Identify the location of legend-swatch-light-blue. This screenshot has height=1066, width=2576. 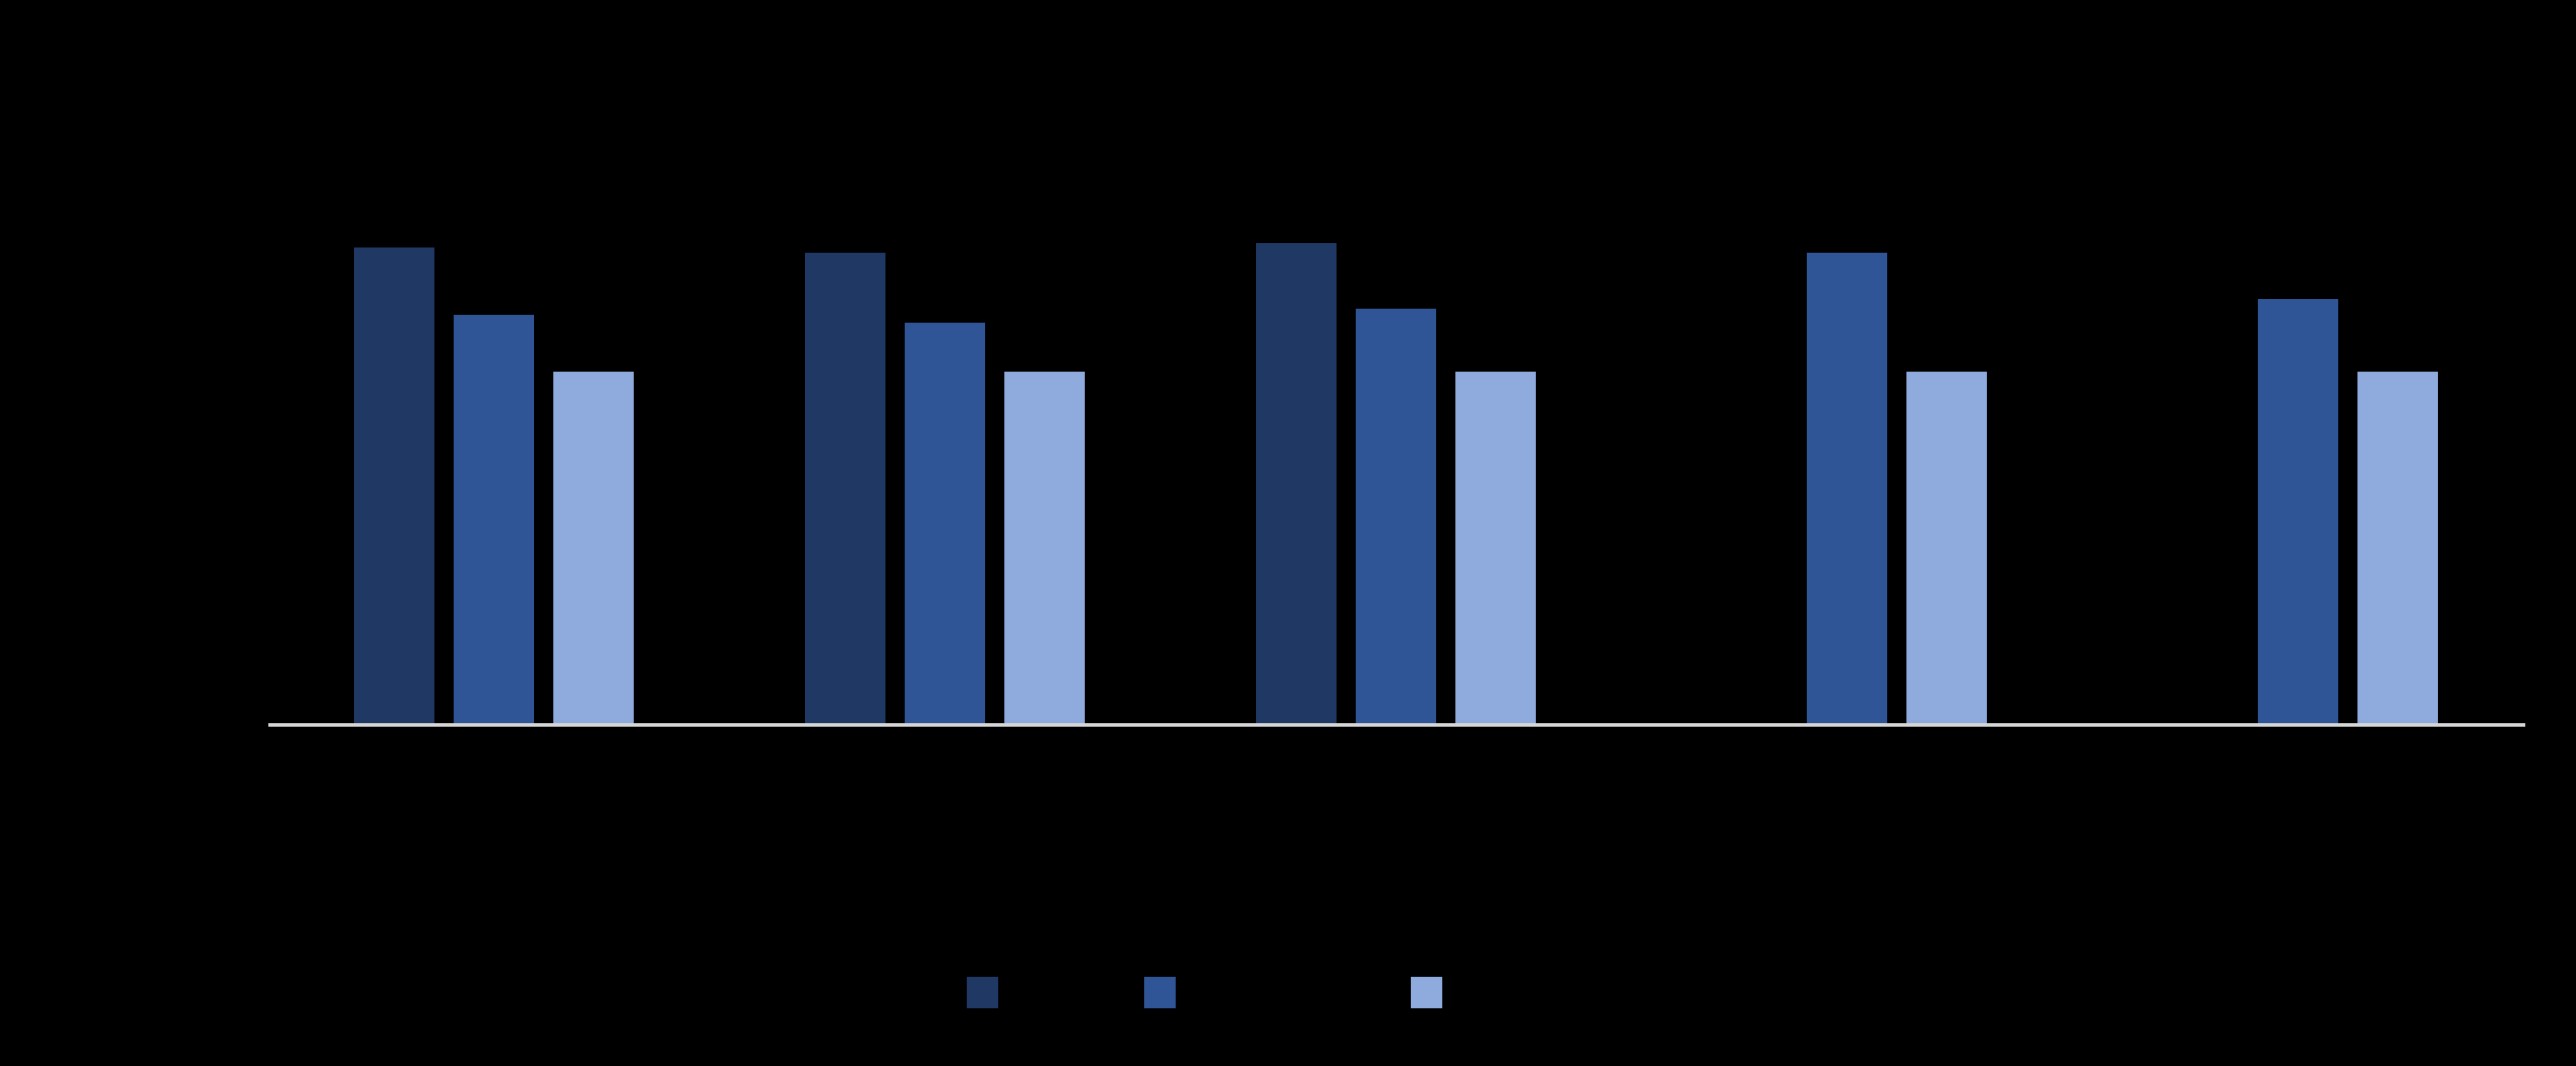
(1426, 992).